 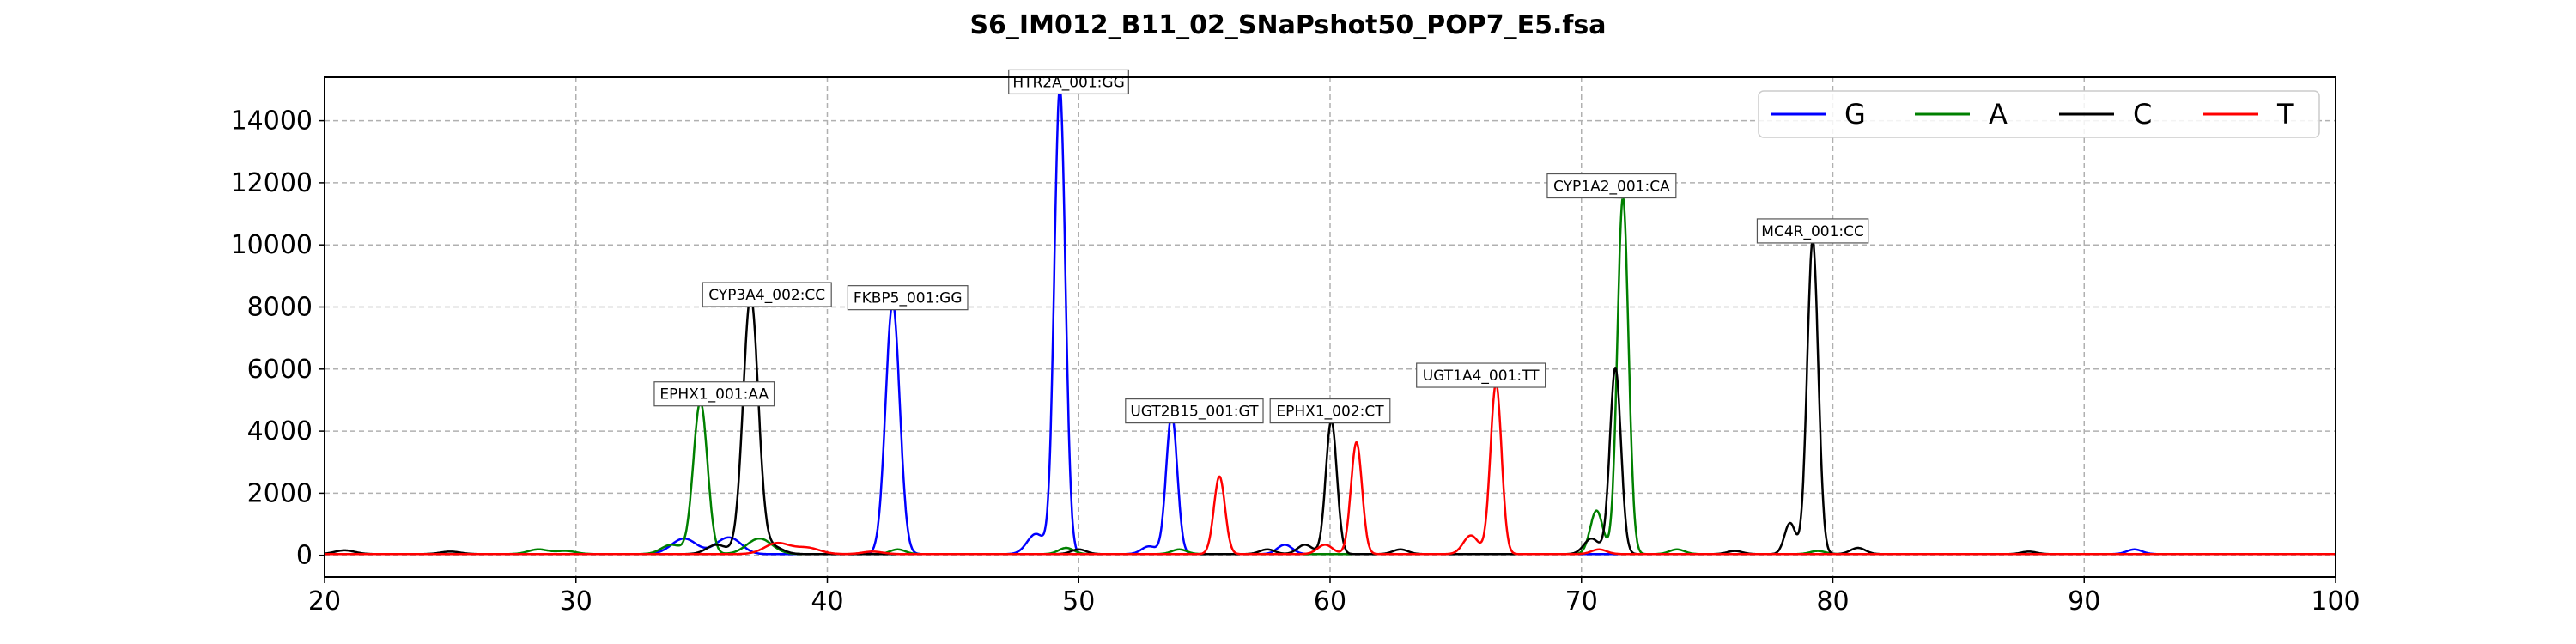 I want to click on y-tick-label: 10000, so click(x=272, y=245).